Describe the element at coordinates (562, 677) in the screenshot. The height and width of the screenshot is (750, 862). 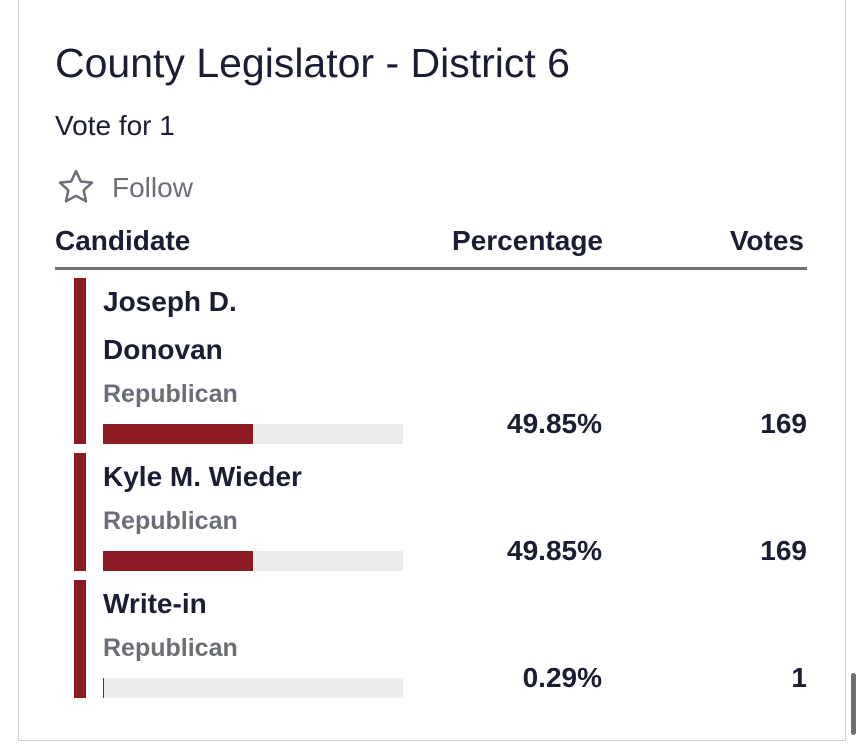
I see `percentage: 0.29%` at that location.